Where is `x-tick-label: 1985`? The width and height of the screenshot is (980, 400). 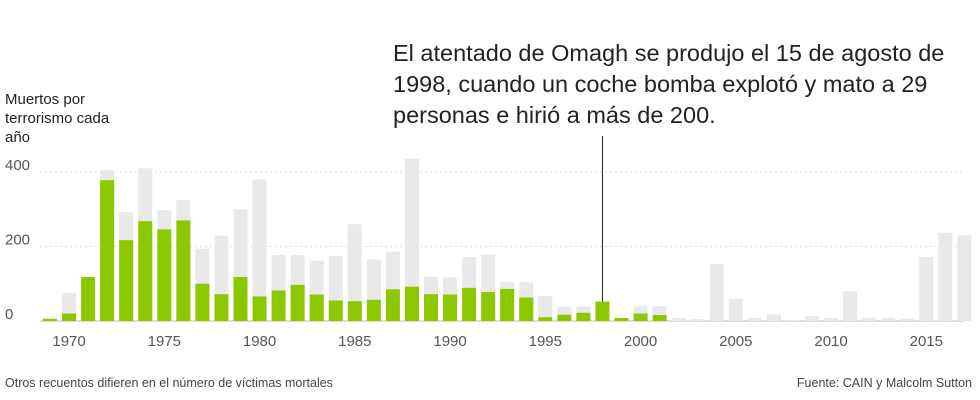
x-tick-label: 1985 is located at coordinates (354, 341).